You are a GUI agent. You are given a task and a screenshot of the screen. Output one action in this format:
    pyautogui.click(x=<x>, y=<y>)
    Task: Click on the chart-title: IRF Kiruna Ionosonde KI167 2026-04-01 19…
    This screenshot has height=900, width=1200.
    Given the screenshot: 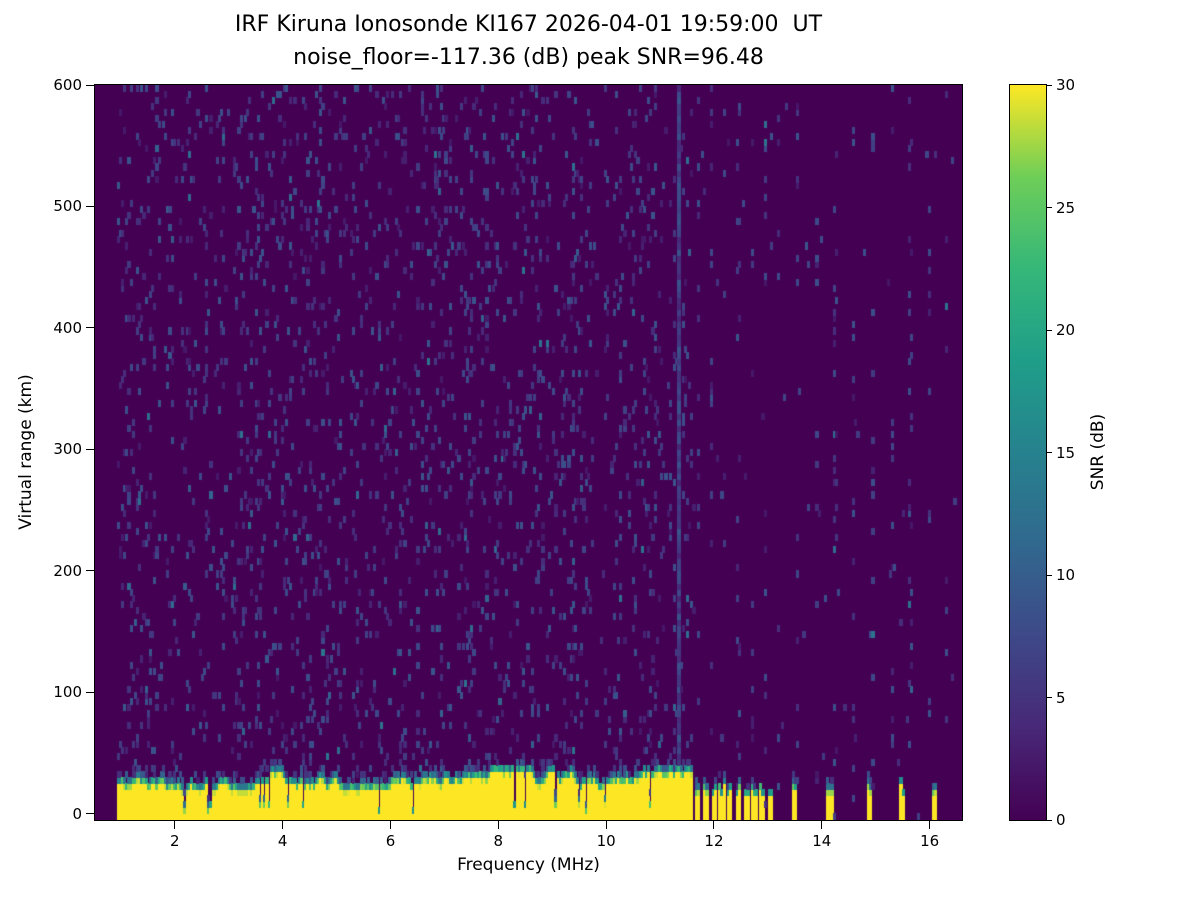 What is the action you would take?
    pyautogui.click(x=528, y=24)
    